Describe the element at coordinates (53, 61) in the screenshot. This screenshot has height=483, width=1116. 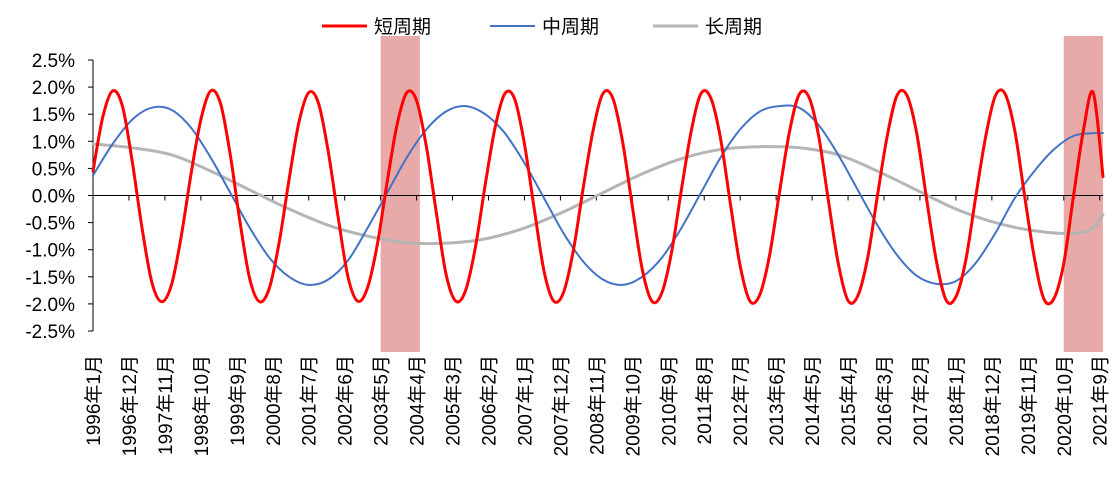
I see `y-tick-label: 2.5%` at that location.